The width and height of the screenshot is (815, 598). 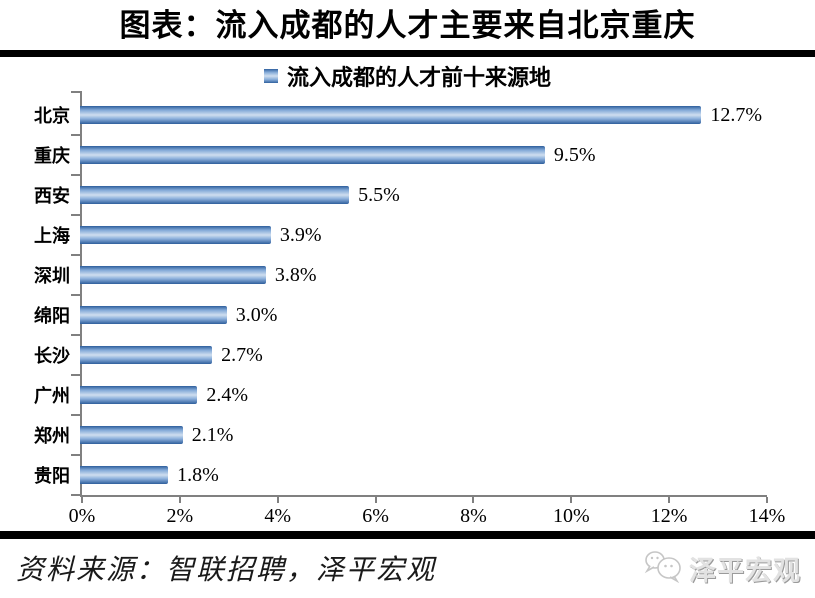 I want to click on bar-track: 3.8%, so click(x=422, y=275).